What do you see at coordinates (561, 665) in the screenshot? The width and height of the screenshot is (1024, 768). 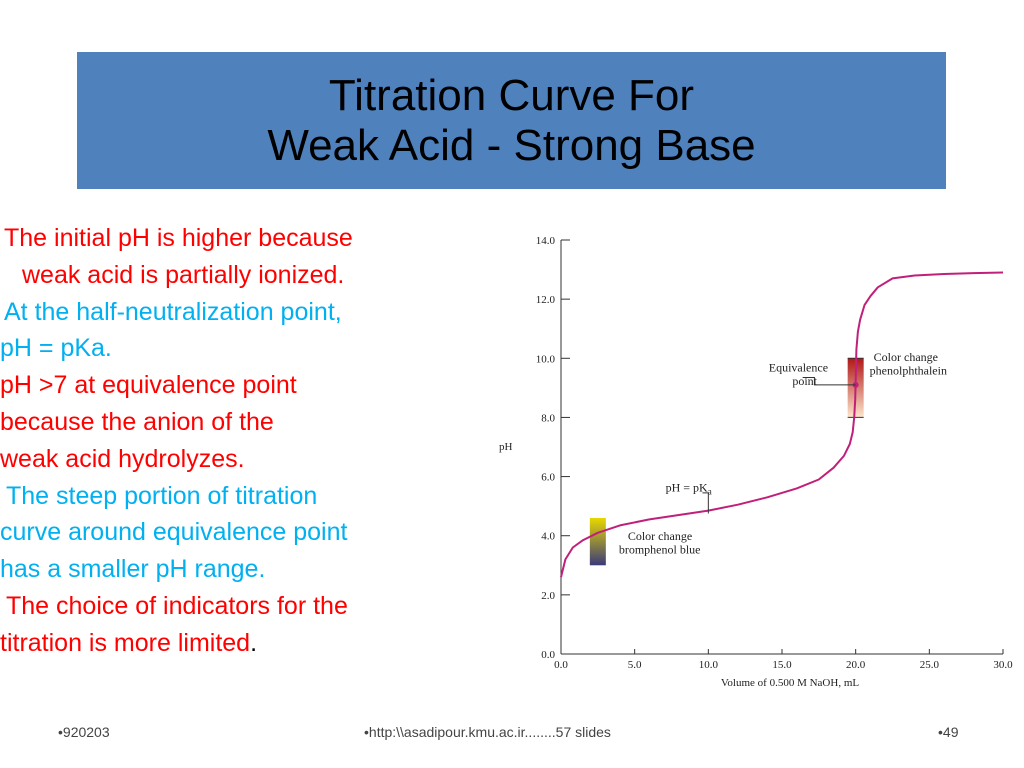 I see `x-tick-label: 0.0` at bounding box center [561, 665].